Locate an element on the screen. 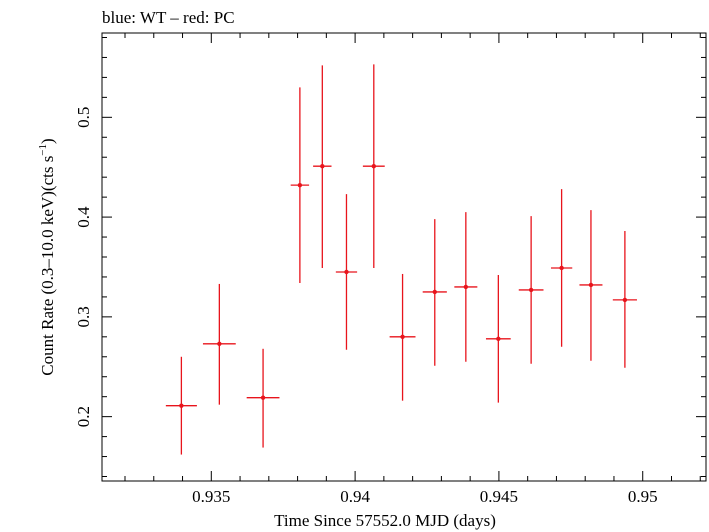  y-tick-label: 0.2 is located at coordinates (83, 416).